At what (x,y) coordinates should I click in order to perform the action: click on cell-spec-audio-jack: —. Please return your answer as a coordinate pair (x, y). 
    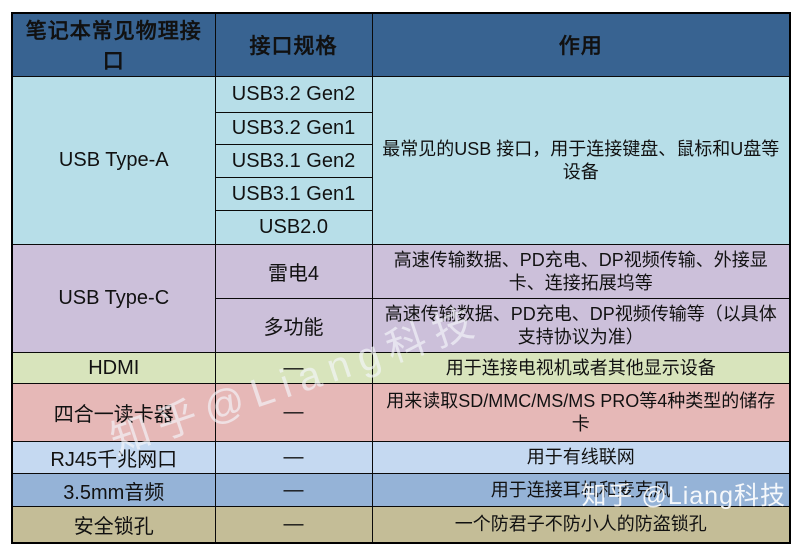
    Looking at the image, I should click on (293, 490).